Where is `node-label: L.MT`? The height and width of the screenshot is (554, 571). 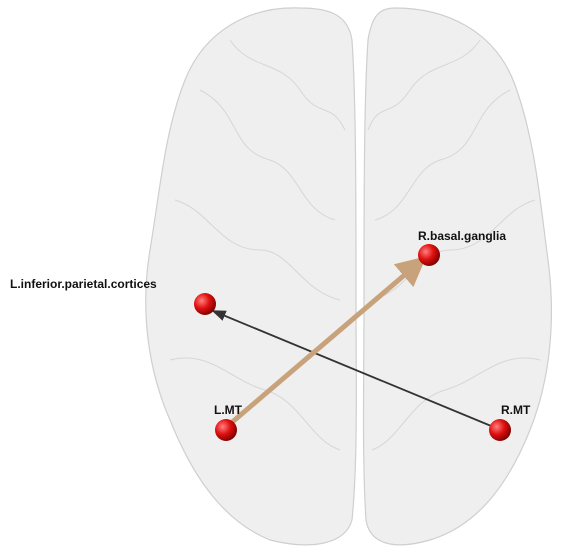 node-label: L.MT is located at coordinates (228, 410).